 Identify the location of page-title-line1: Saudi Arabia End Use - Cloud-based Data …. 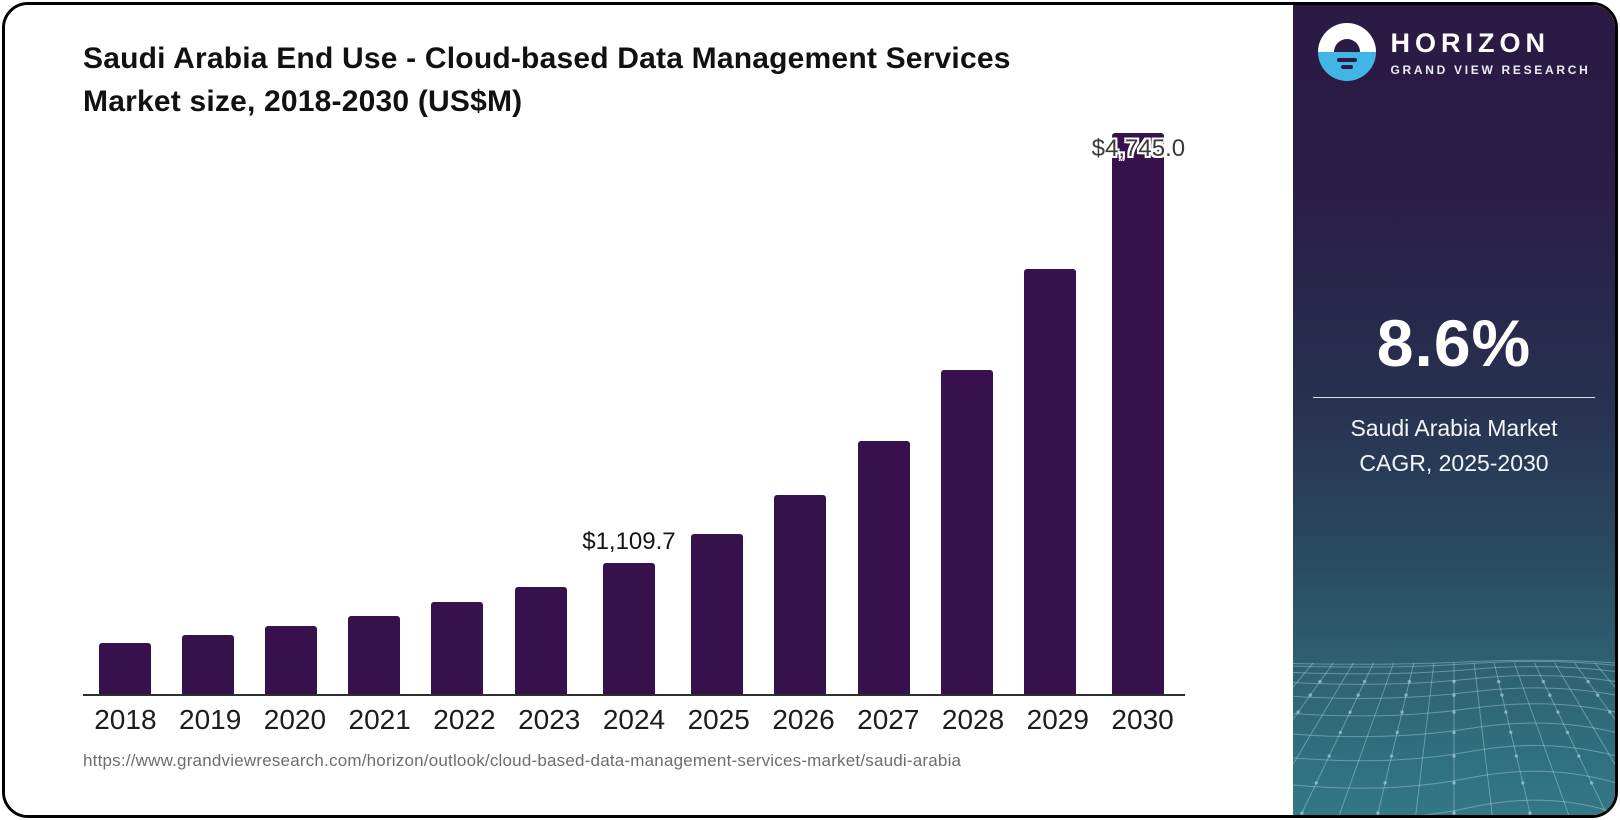
(547, 58).